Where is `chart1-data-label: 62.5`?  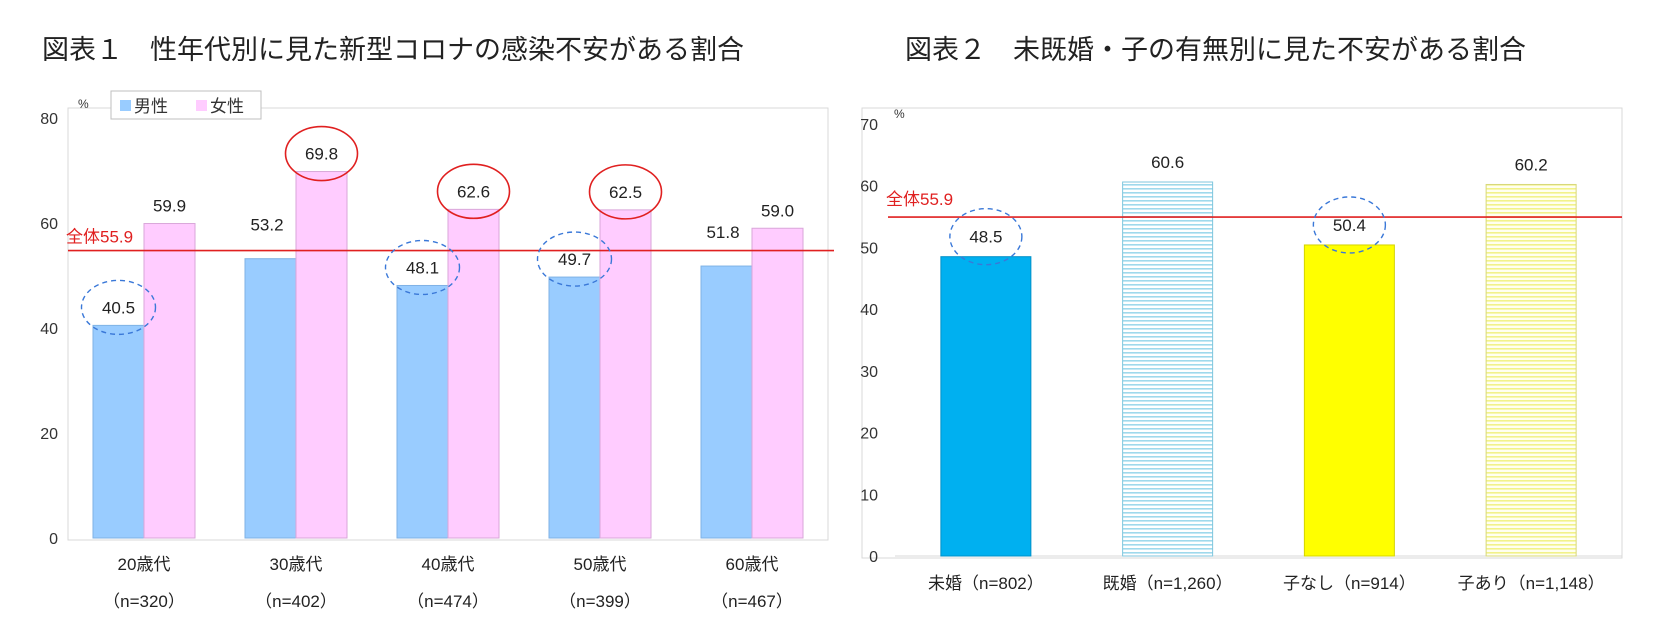 chart1-data-label: 62.5 is located at coordinates (625, 192).